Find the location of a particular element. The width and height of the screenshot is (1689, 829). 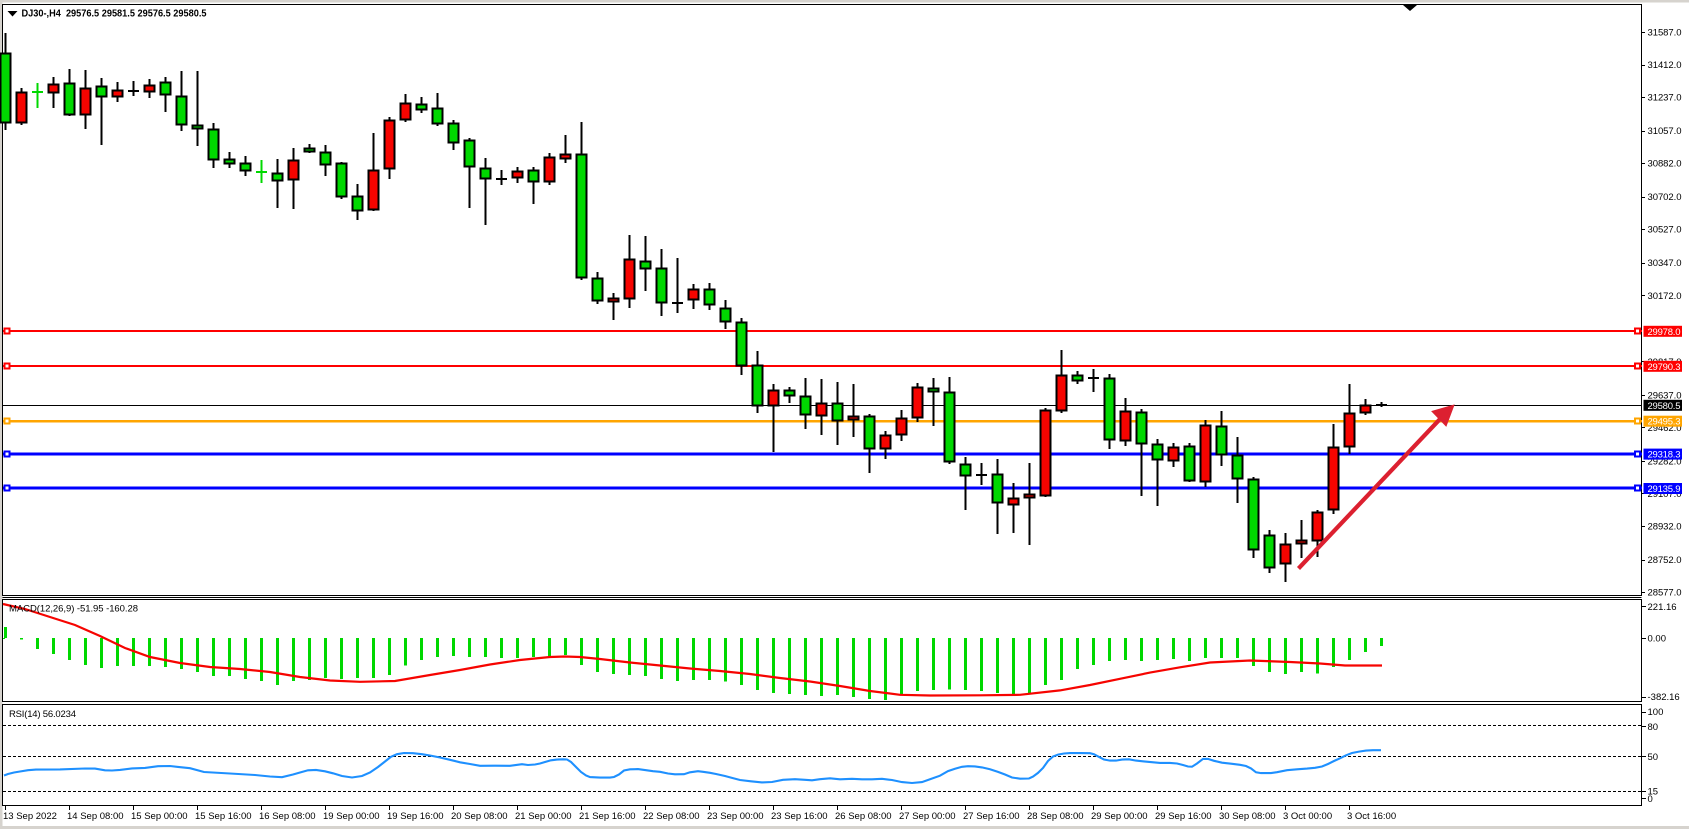

svg-text: 13 Sep 2022 is located at coordinates (30, 816).